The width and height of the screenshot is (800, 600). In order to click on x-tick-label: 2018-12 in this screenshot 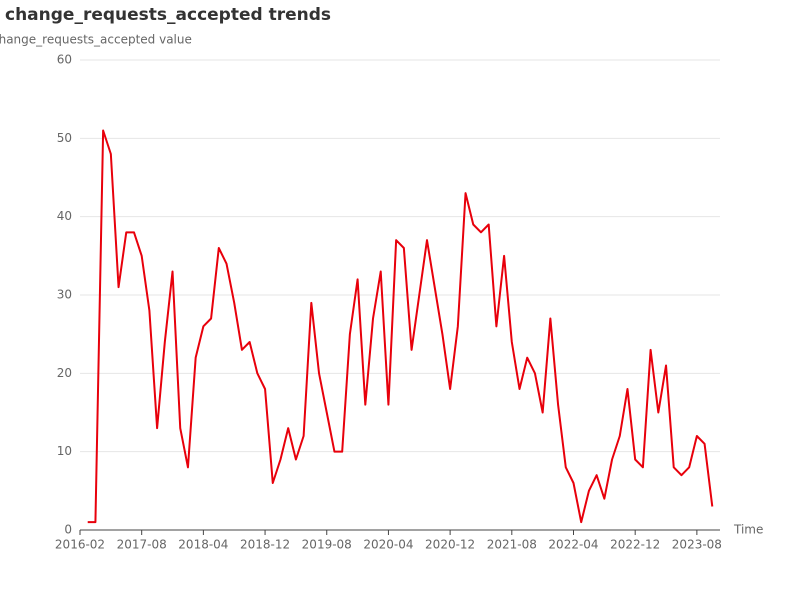, I will do `click(265, 545)`.